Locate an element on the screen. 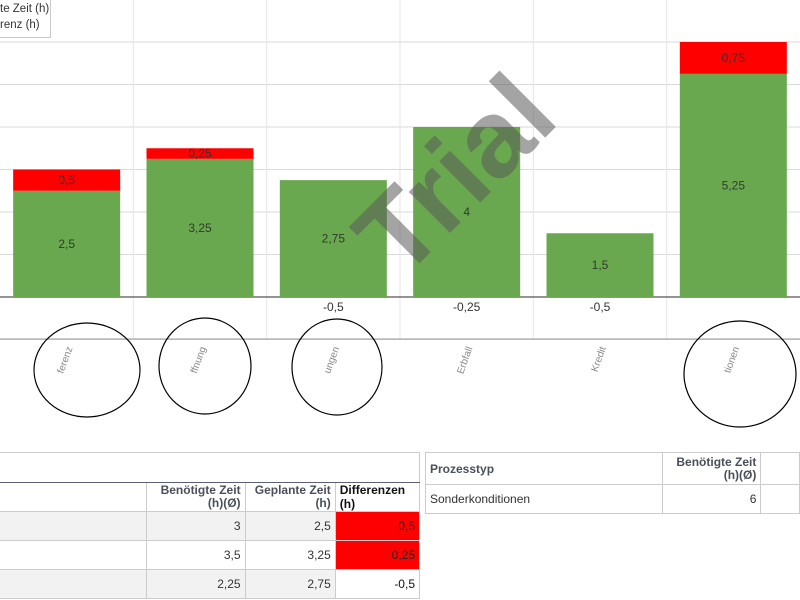 This screenshot has height=600, width=800. header-cell: Prozesstyp is located at coordinates (544, 468).